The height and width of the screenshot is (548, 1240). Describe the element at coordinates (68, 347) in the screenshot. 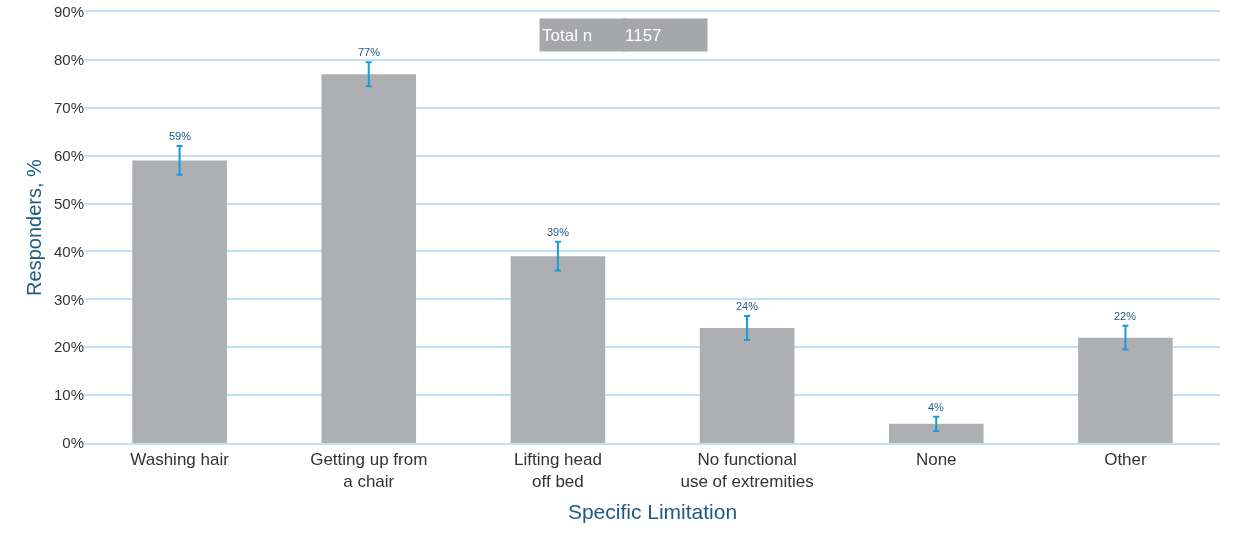

I see `y-tick-label: 20%` at that location.